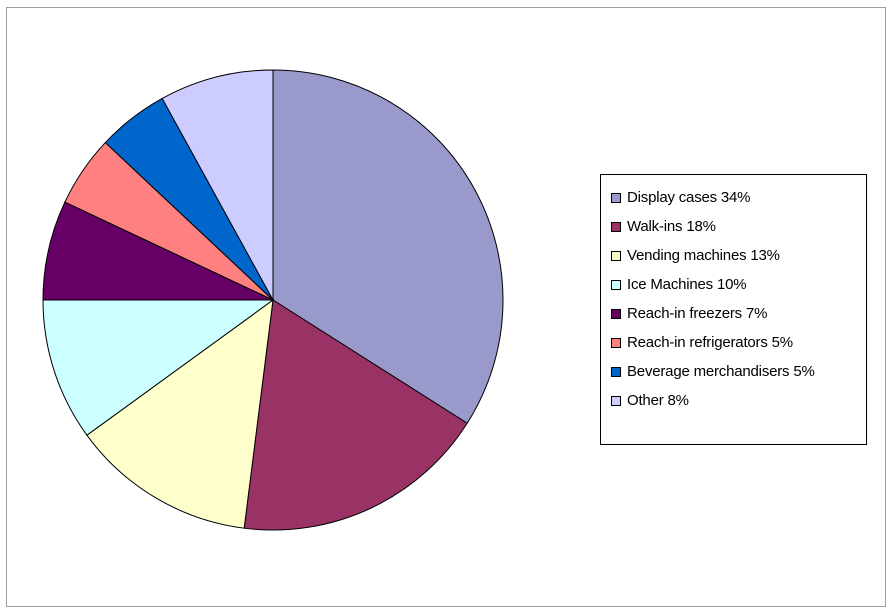 The image size is (891, 608). I want to click on legend-item: Reach-in freezers 7%, so click(733, 313).